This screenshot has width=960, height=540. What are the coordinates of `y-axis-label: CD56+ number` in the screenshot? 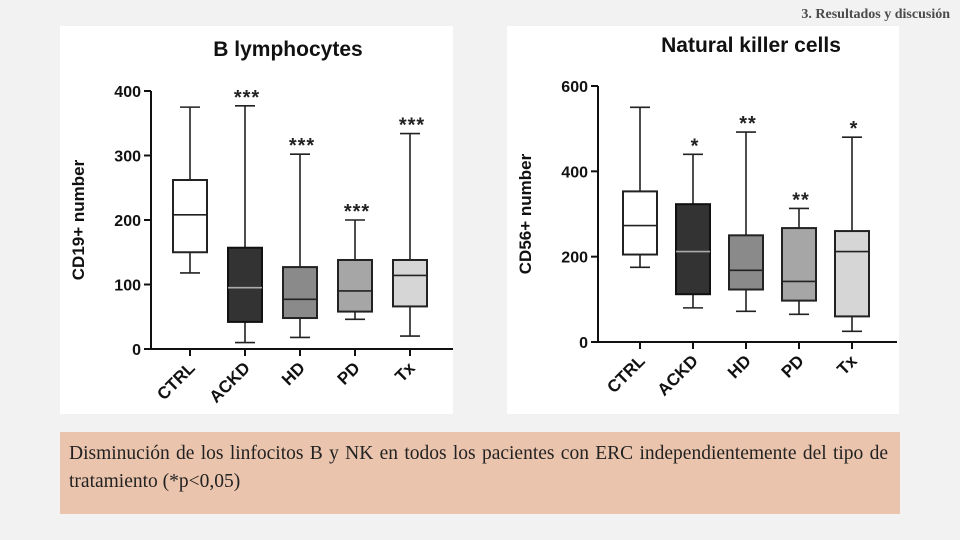 It's located at (525, 213).